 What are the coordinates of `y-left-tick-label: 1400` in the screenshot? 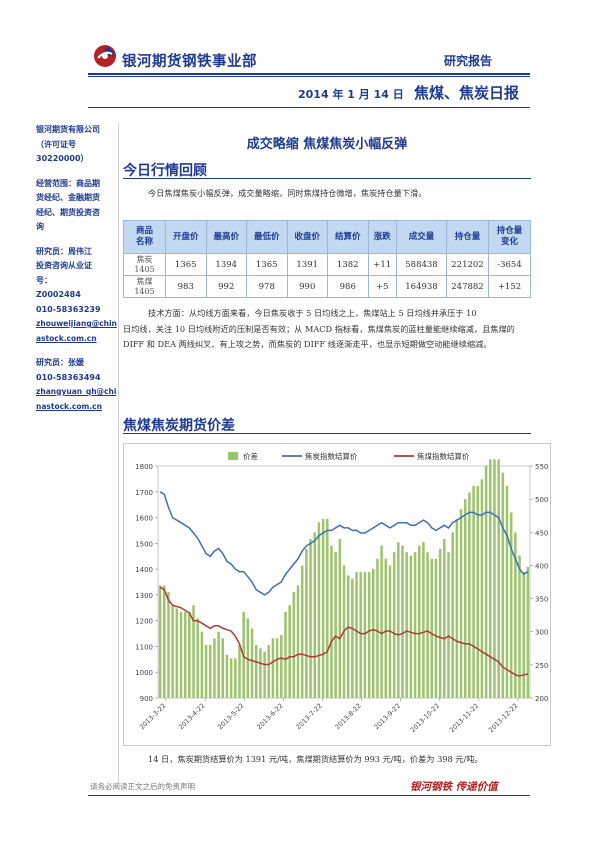 It's located at (144, 570).